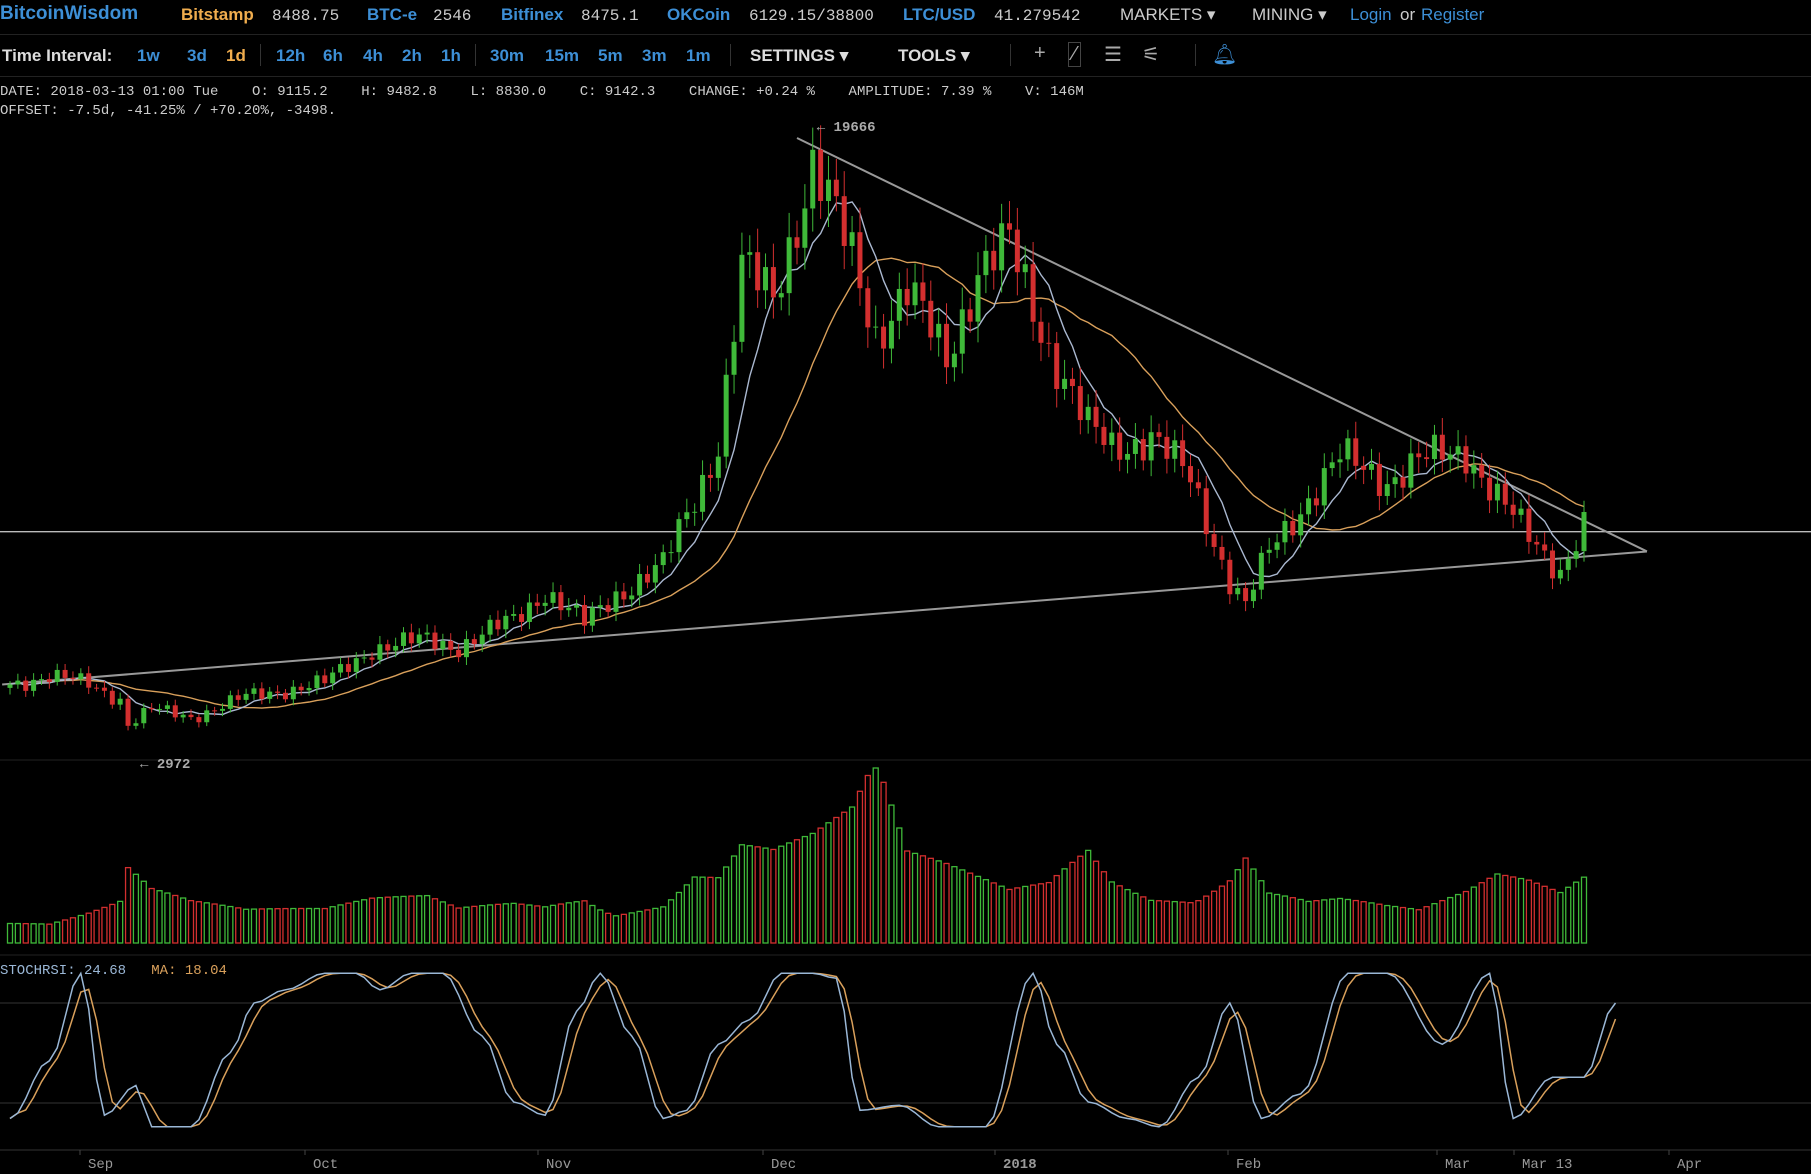 This screenshot has height=1174, width=1811. What do you see at coordinates (412, 55) in the screenshot?
I see `interval-2h: 2h` at bounding box center [412, 55].